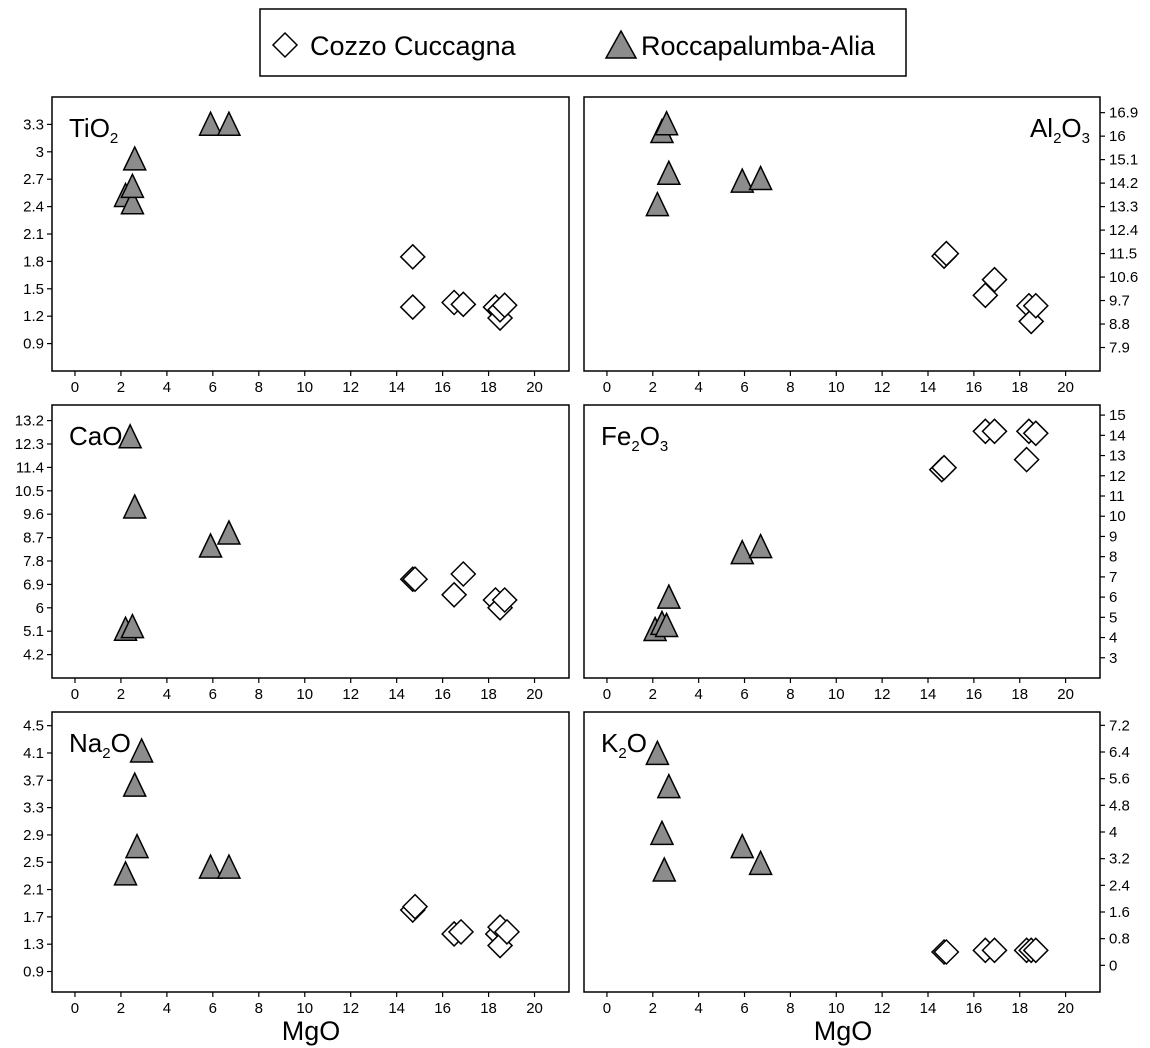 The height and width of the screenshot is (1048, 1150). What do you see at coordinates (33, 261) in the screenshot?
I see `y-tick-label: 1.8` at bounding box center [33, 261].